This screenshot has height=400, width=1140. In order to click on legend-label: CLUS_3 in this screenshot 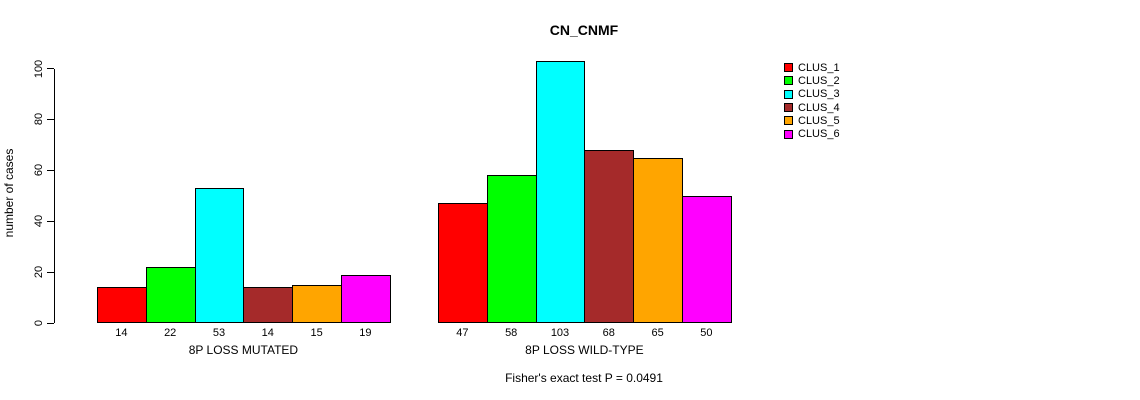, I will do `click(819, 94)`.